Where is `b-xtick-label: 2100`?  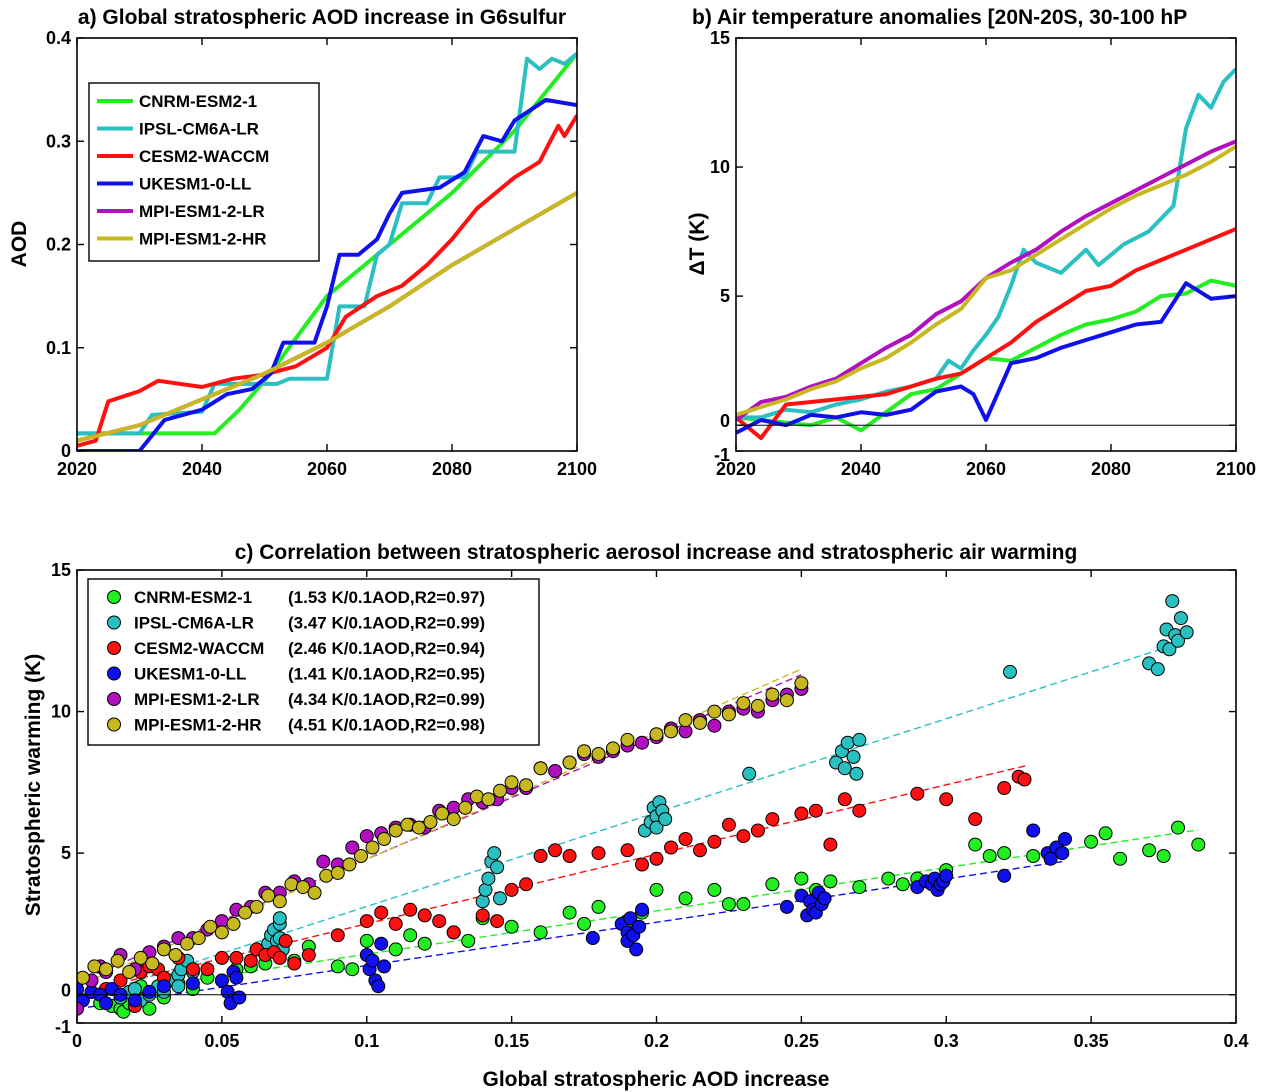
b-xtick-label: 2100 is located at coordinates (1236, 469).